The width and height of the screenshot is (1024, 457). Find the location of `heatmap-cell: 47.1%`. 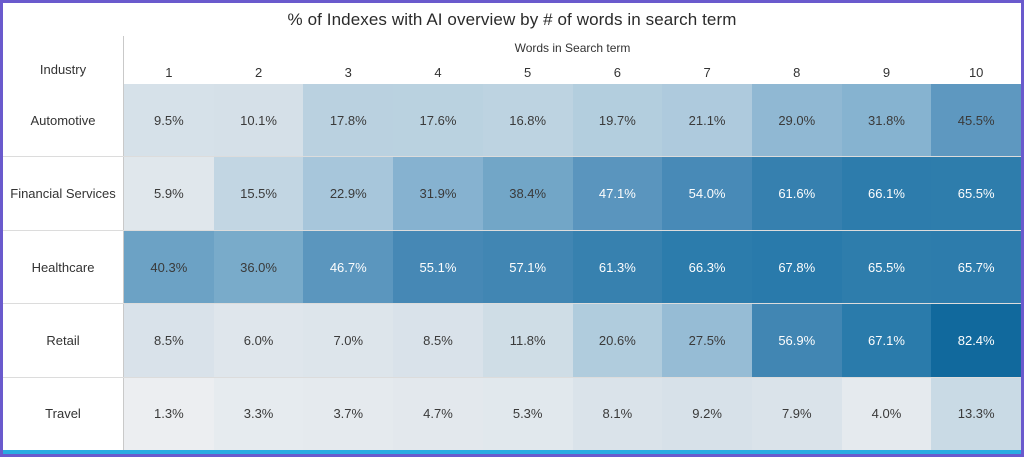

heatmap-cell: 47.1% is located at coordinates (617, 193).